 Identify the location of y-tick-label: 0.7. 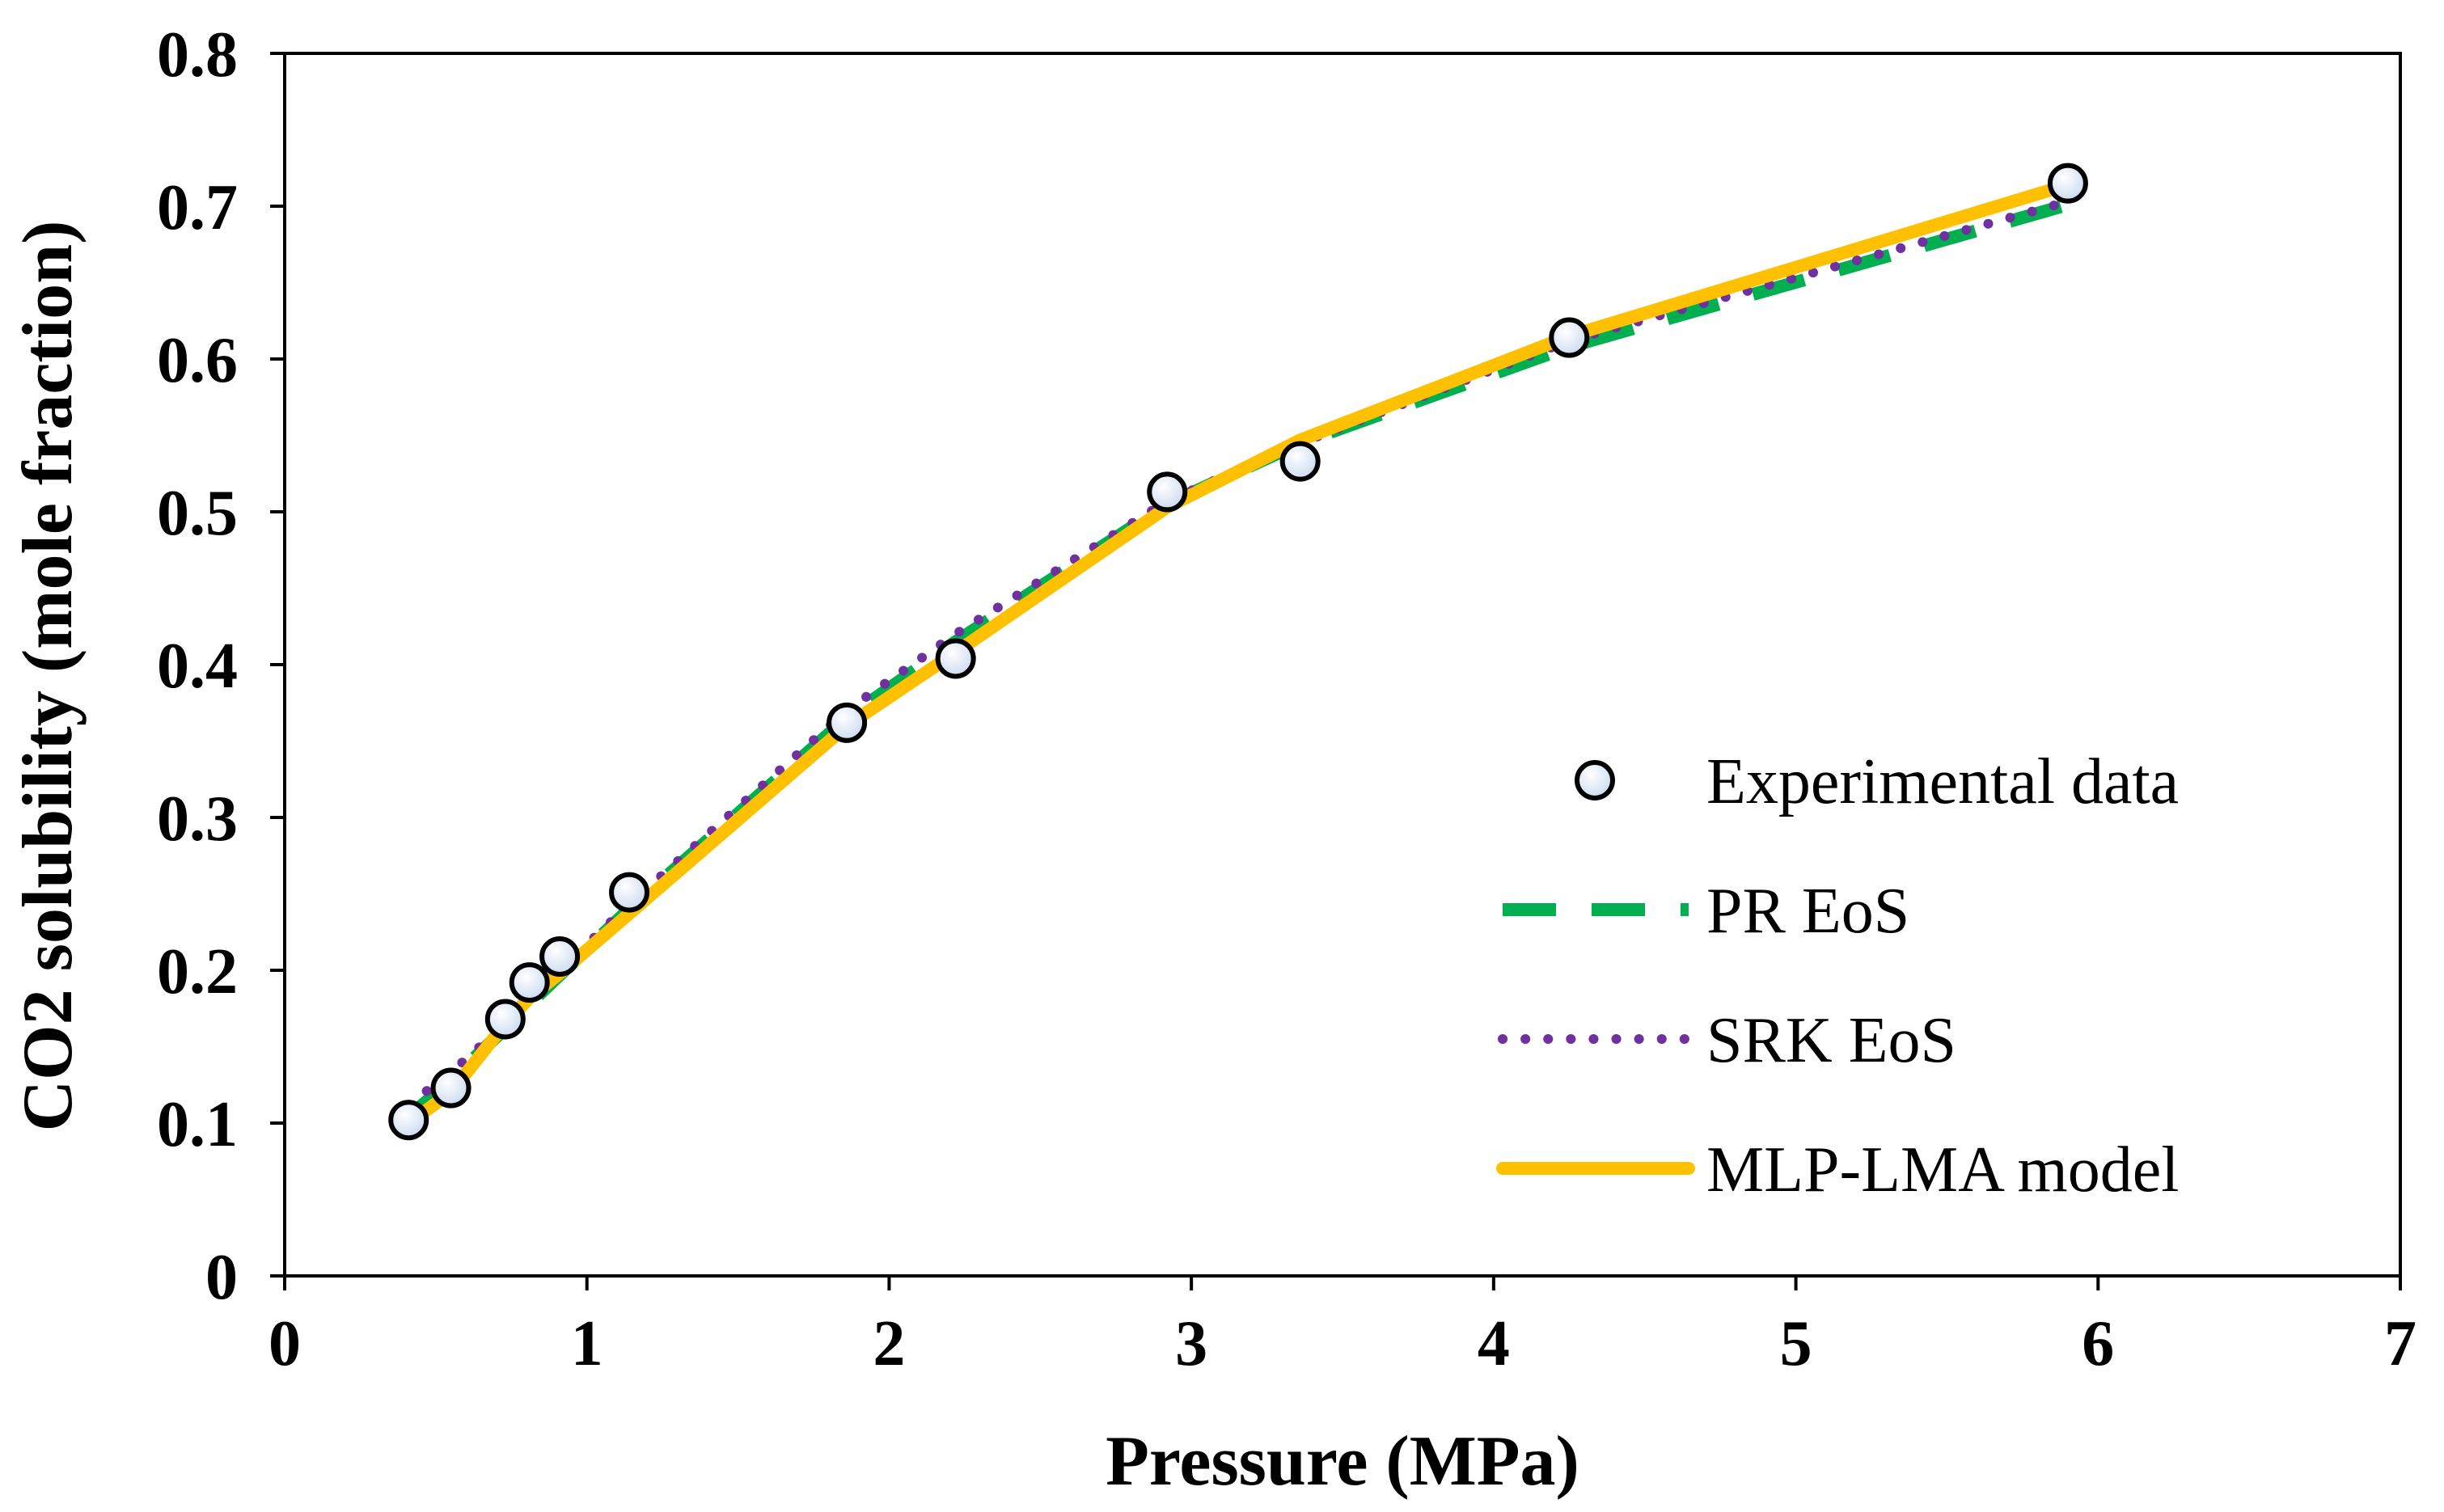
(197, 207).